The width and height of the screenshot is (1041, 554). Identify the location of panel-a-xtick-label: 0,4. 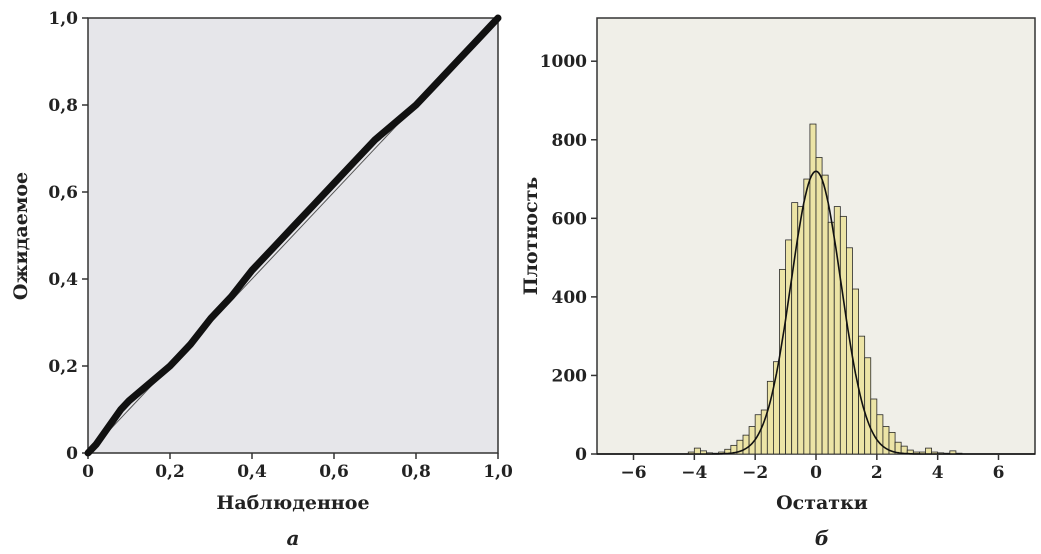
(252, 472).